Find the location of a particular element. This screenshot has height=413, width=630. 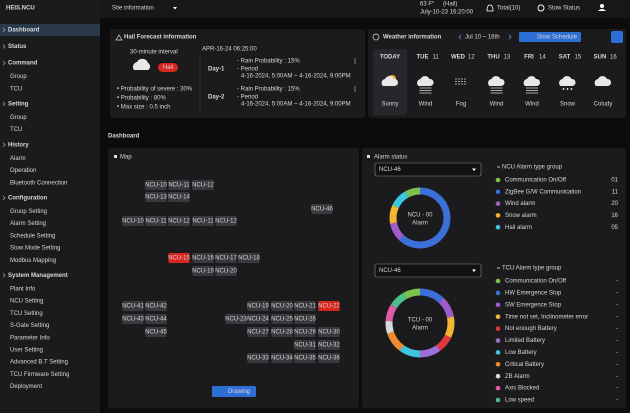

ncu-label: NCU-12 is located at coordinates (203, 186).